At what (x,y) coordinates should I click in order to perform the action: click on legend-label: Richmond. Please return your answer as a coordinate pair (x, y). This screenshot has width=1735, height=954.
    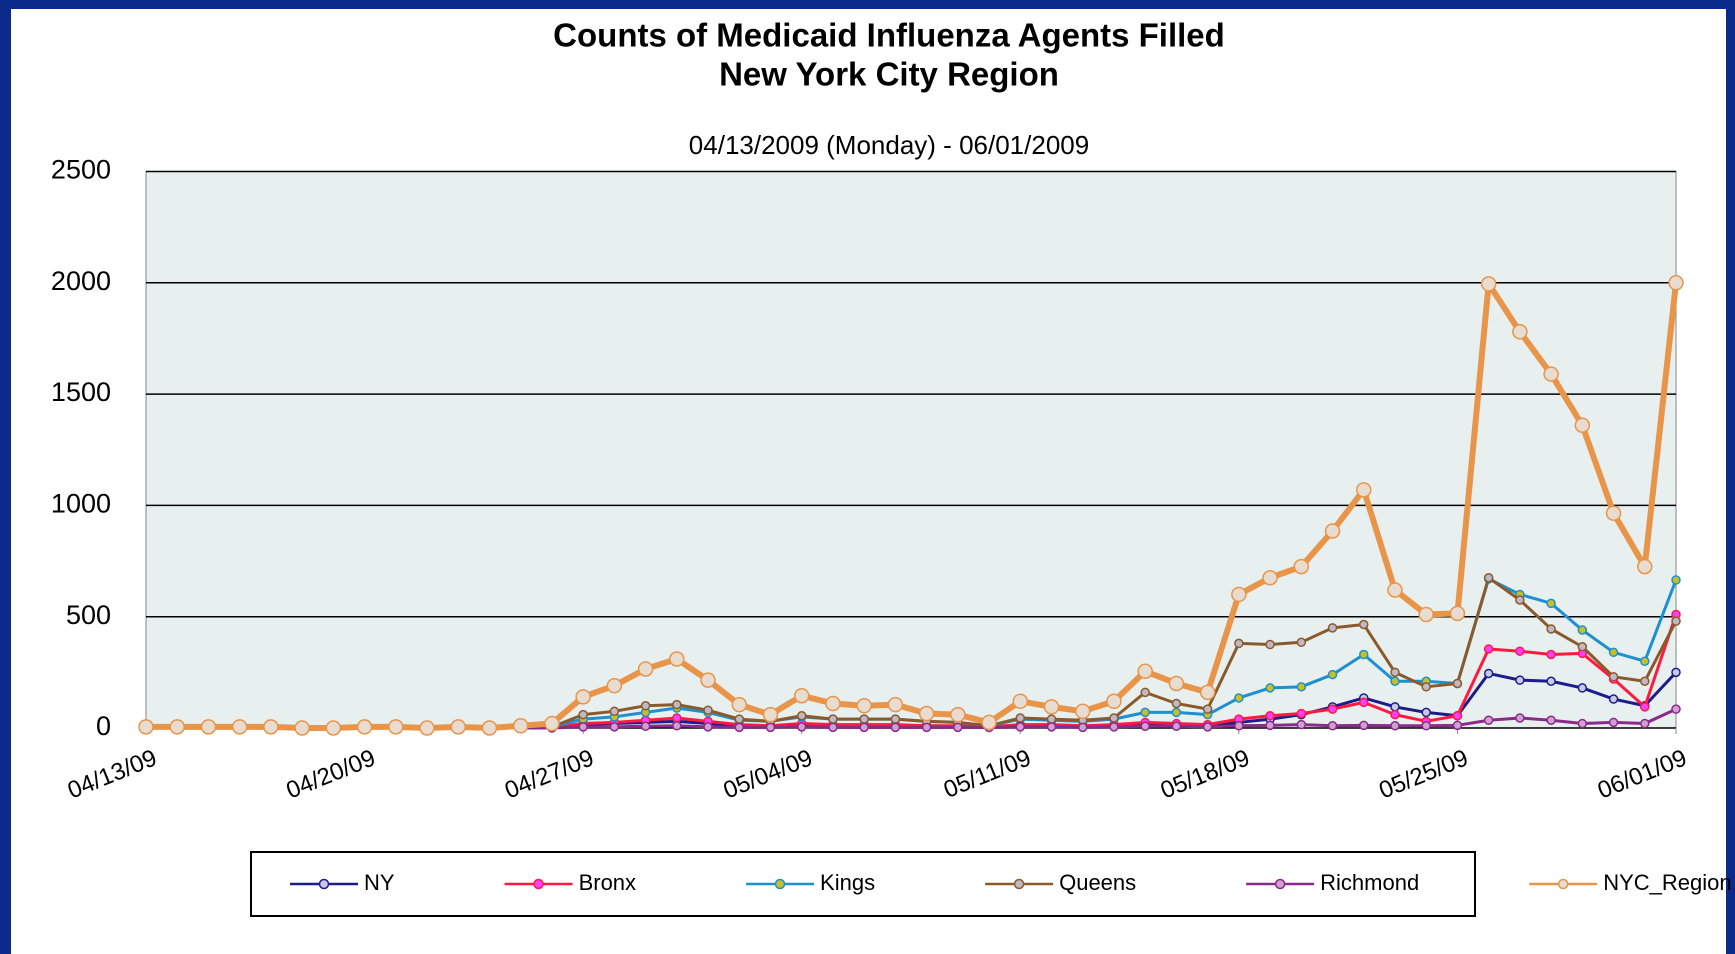
    Looking at the image, I should click on (1369, 882).